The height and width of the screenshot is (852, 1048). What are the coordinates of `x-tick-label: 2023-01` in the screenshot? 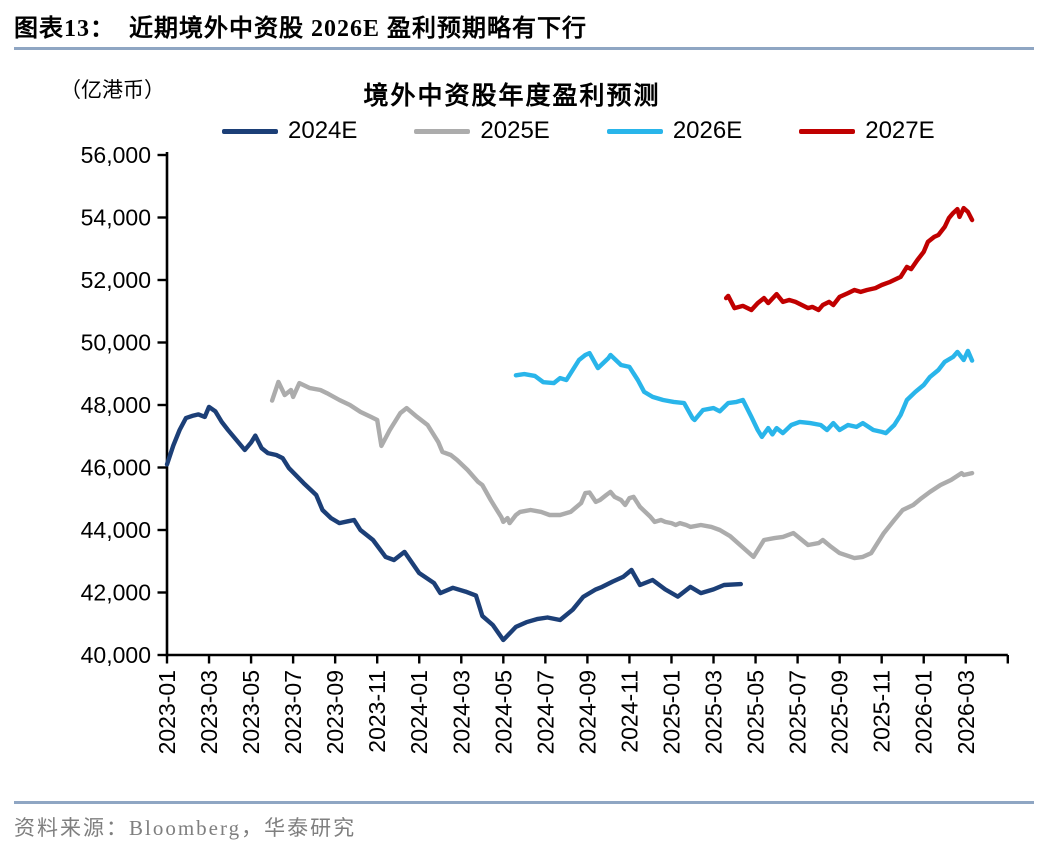 It's located at (167, 712).